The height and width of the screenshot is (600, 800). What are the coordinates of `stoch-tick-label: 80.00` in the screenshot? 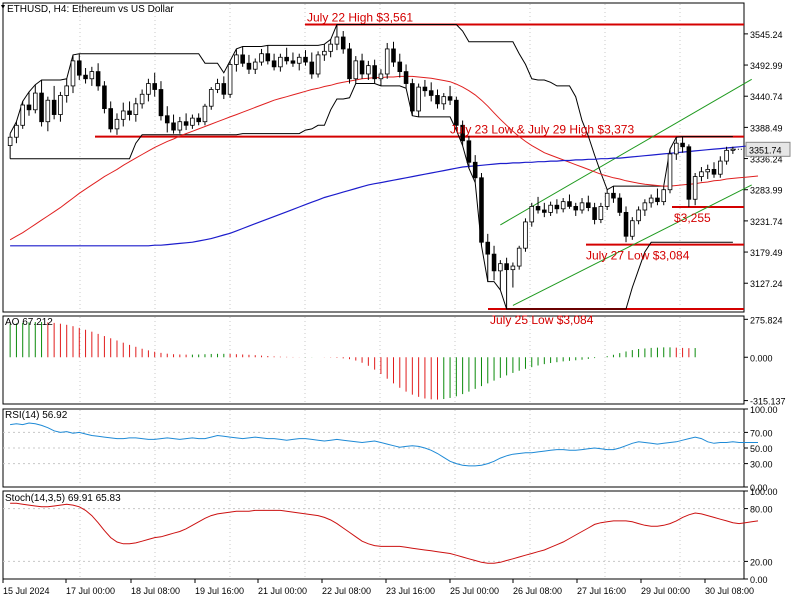 It's located at (761, 510).